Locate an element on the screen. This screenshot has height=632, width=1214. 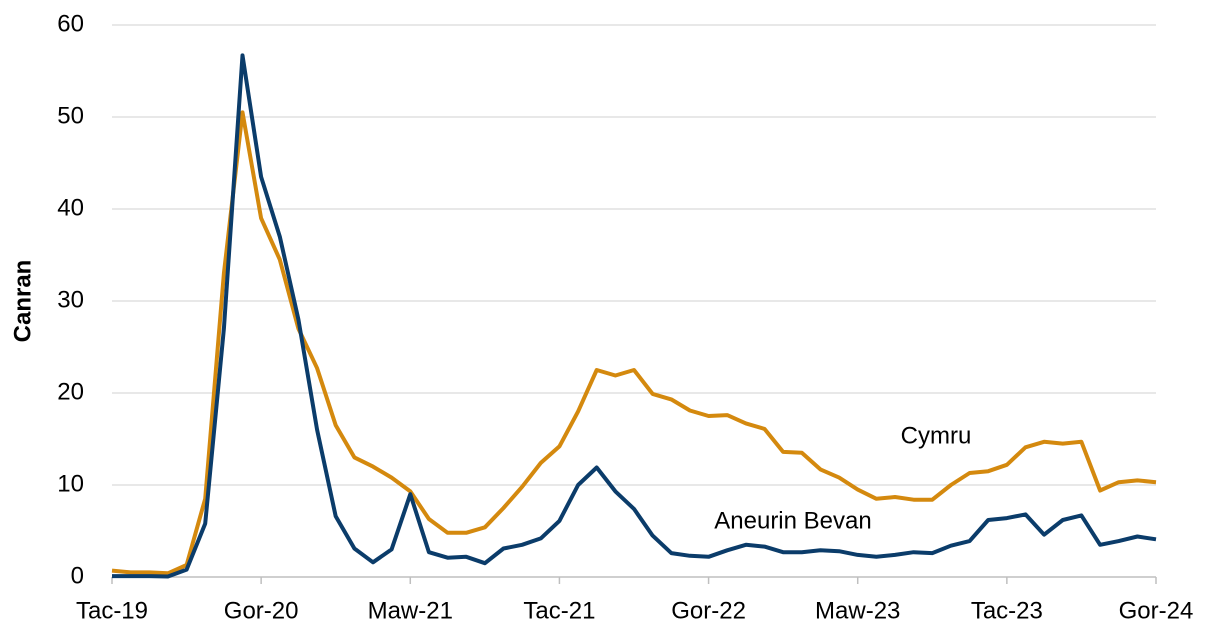
y-tick-label: 10 is located at coordinates (70, 483).